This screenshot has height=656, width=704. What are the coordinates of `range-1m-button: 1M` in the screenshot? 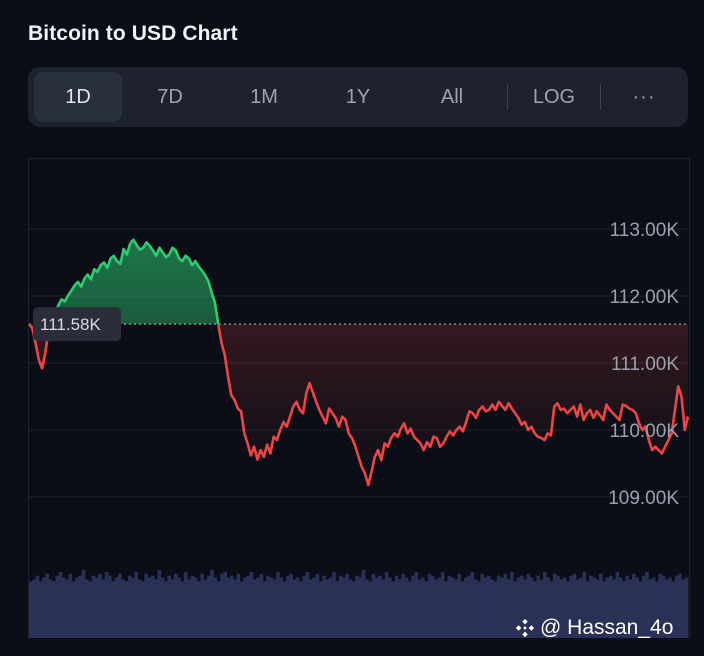 It's located at (264, 97).